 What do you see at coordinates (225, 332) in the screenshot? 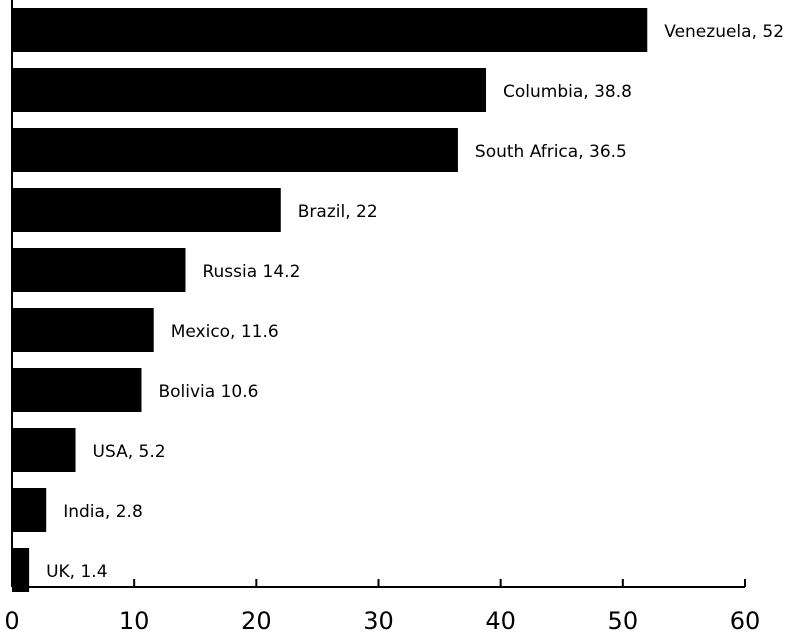
I see `data-label: Mexico, 11.6` at bounding box center [225, 332].